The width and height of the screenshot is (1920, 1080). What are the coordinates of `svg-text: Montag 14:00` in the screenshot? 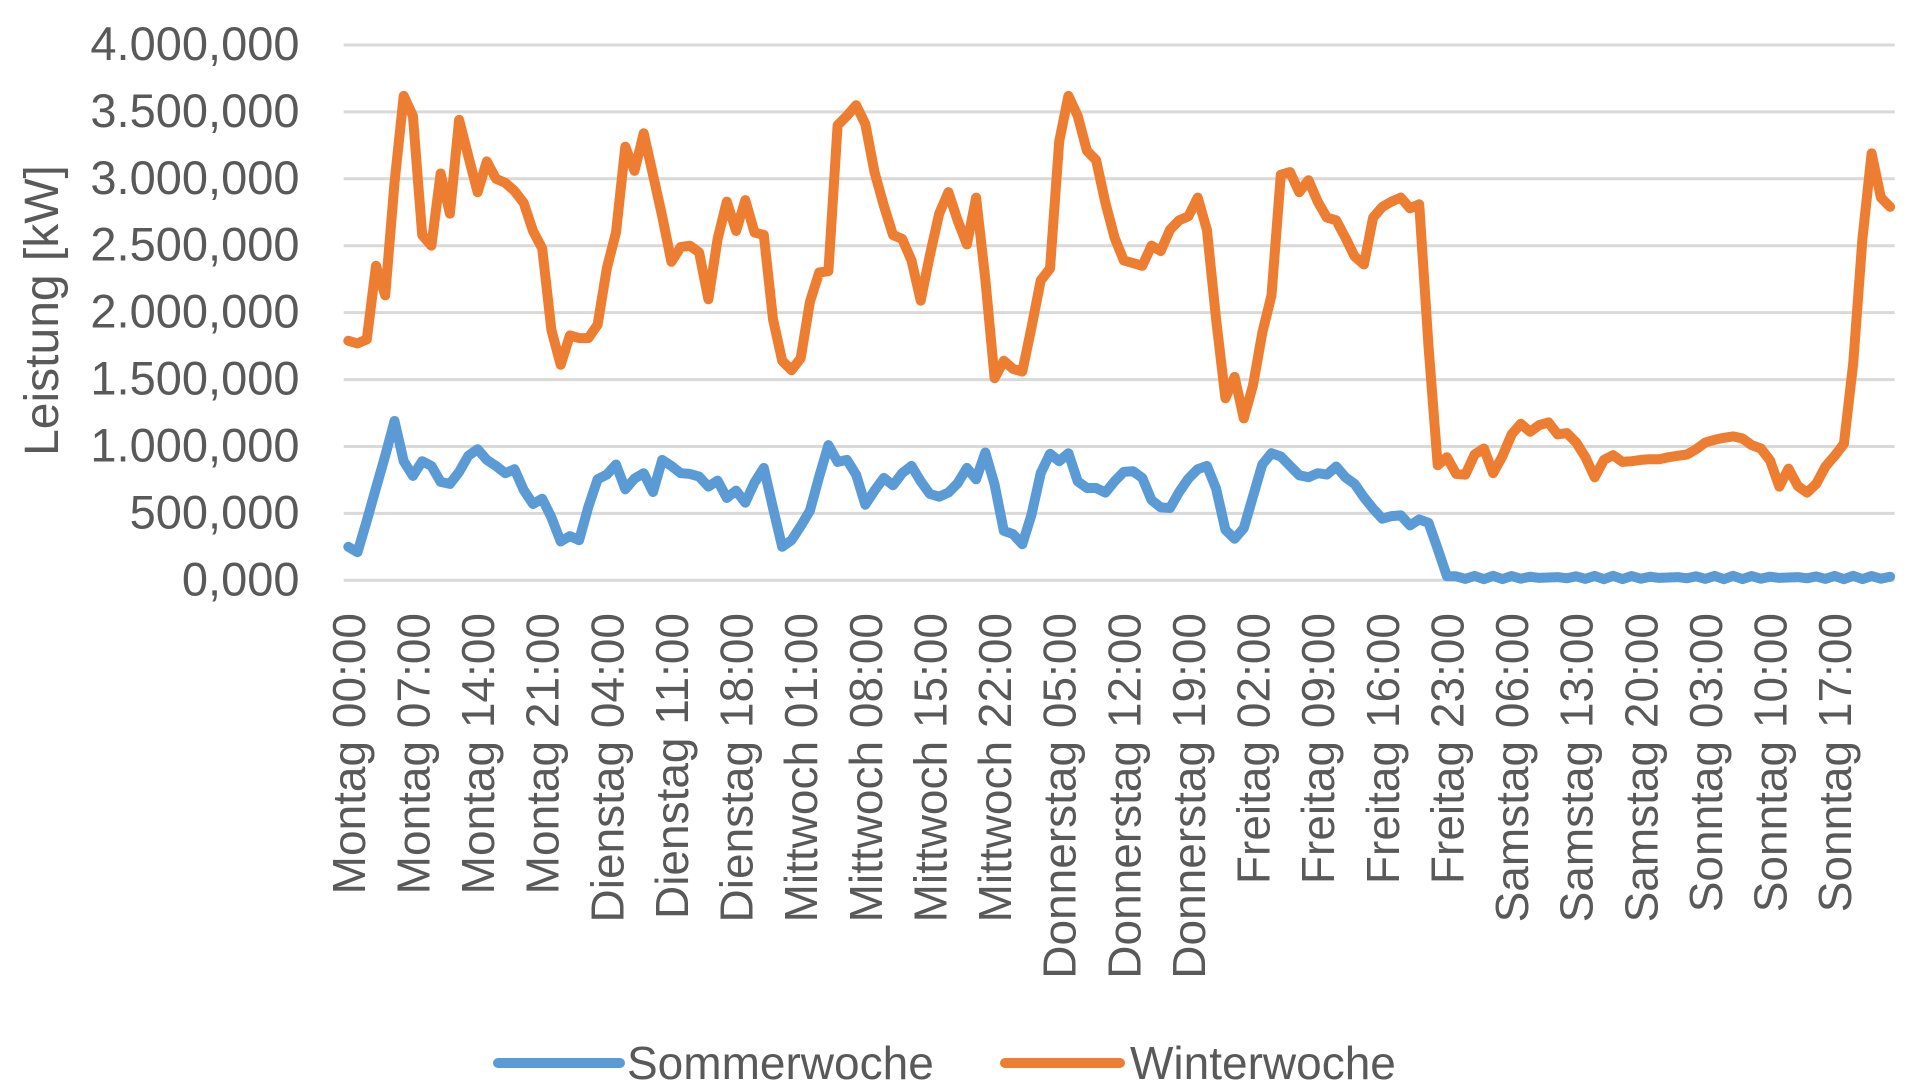 It's located at (478, 753).